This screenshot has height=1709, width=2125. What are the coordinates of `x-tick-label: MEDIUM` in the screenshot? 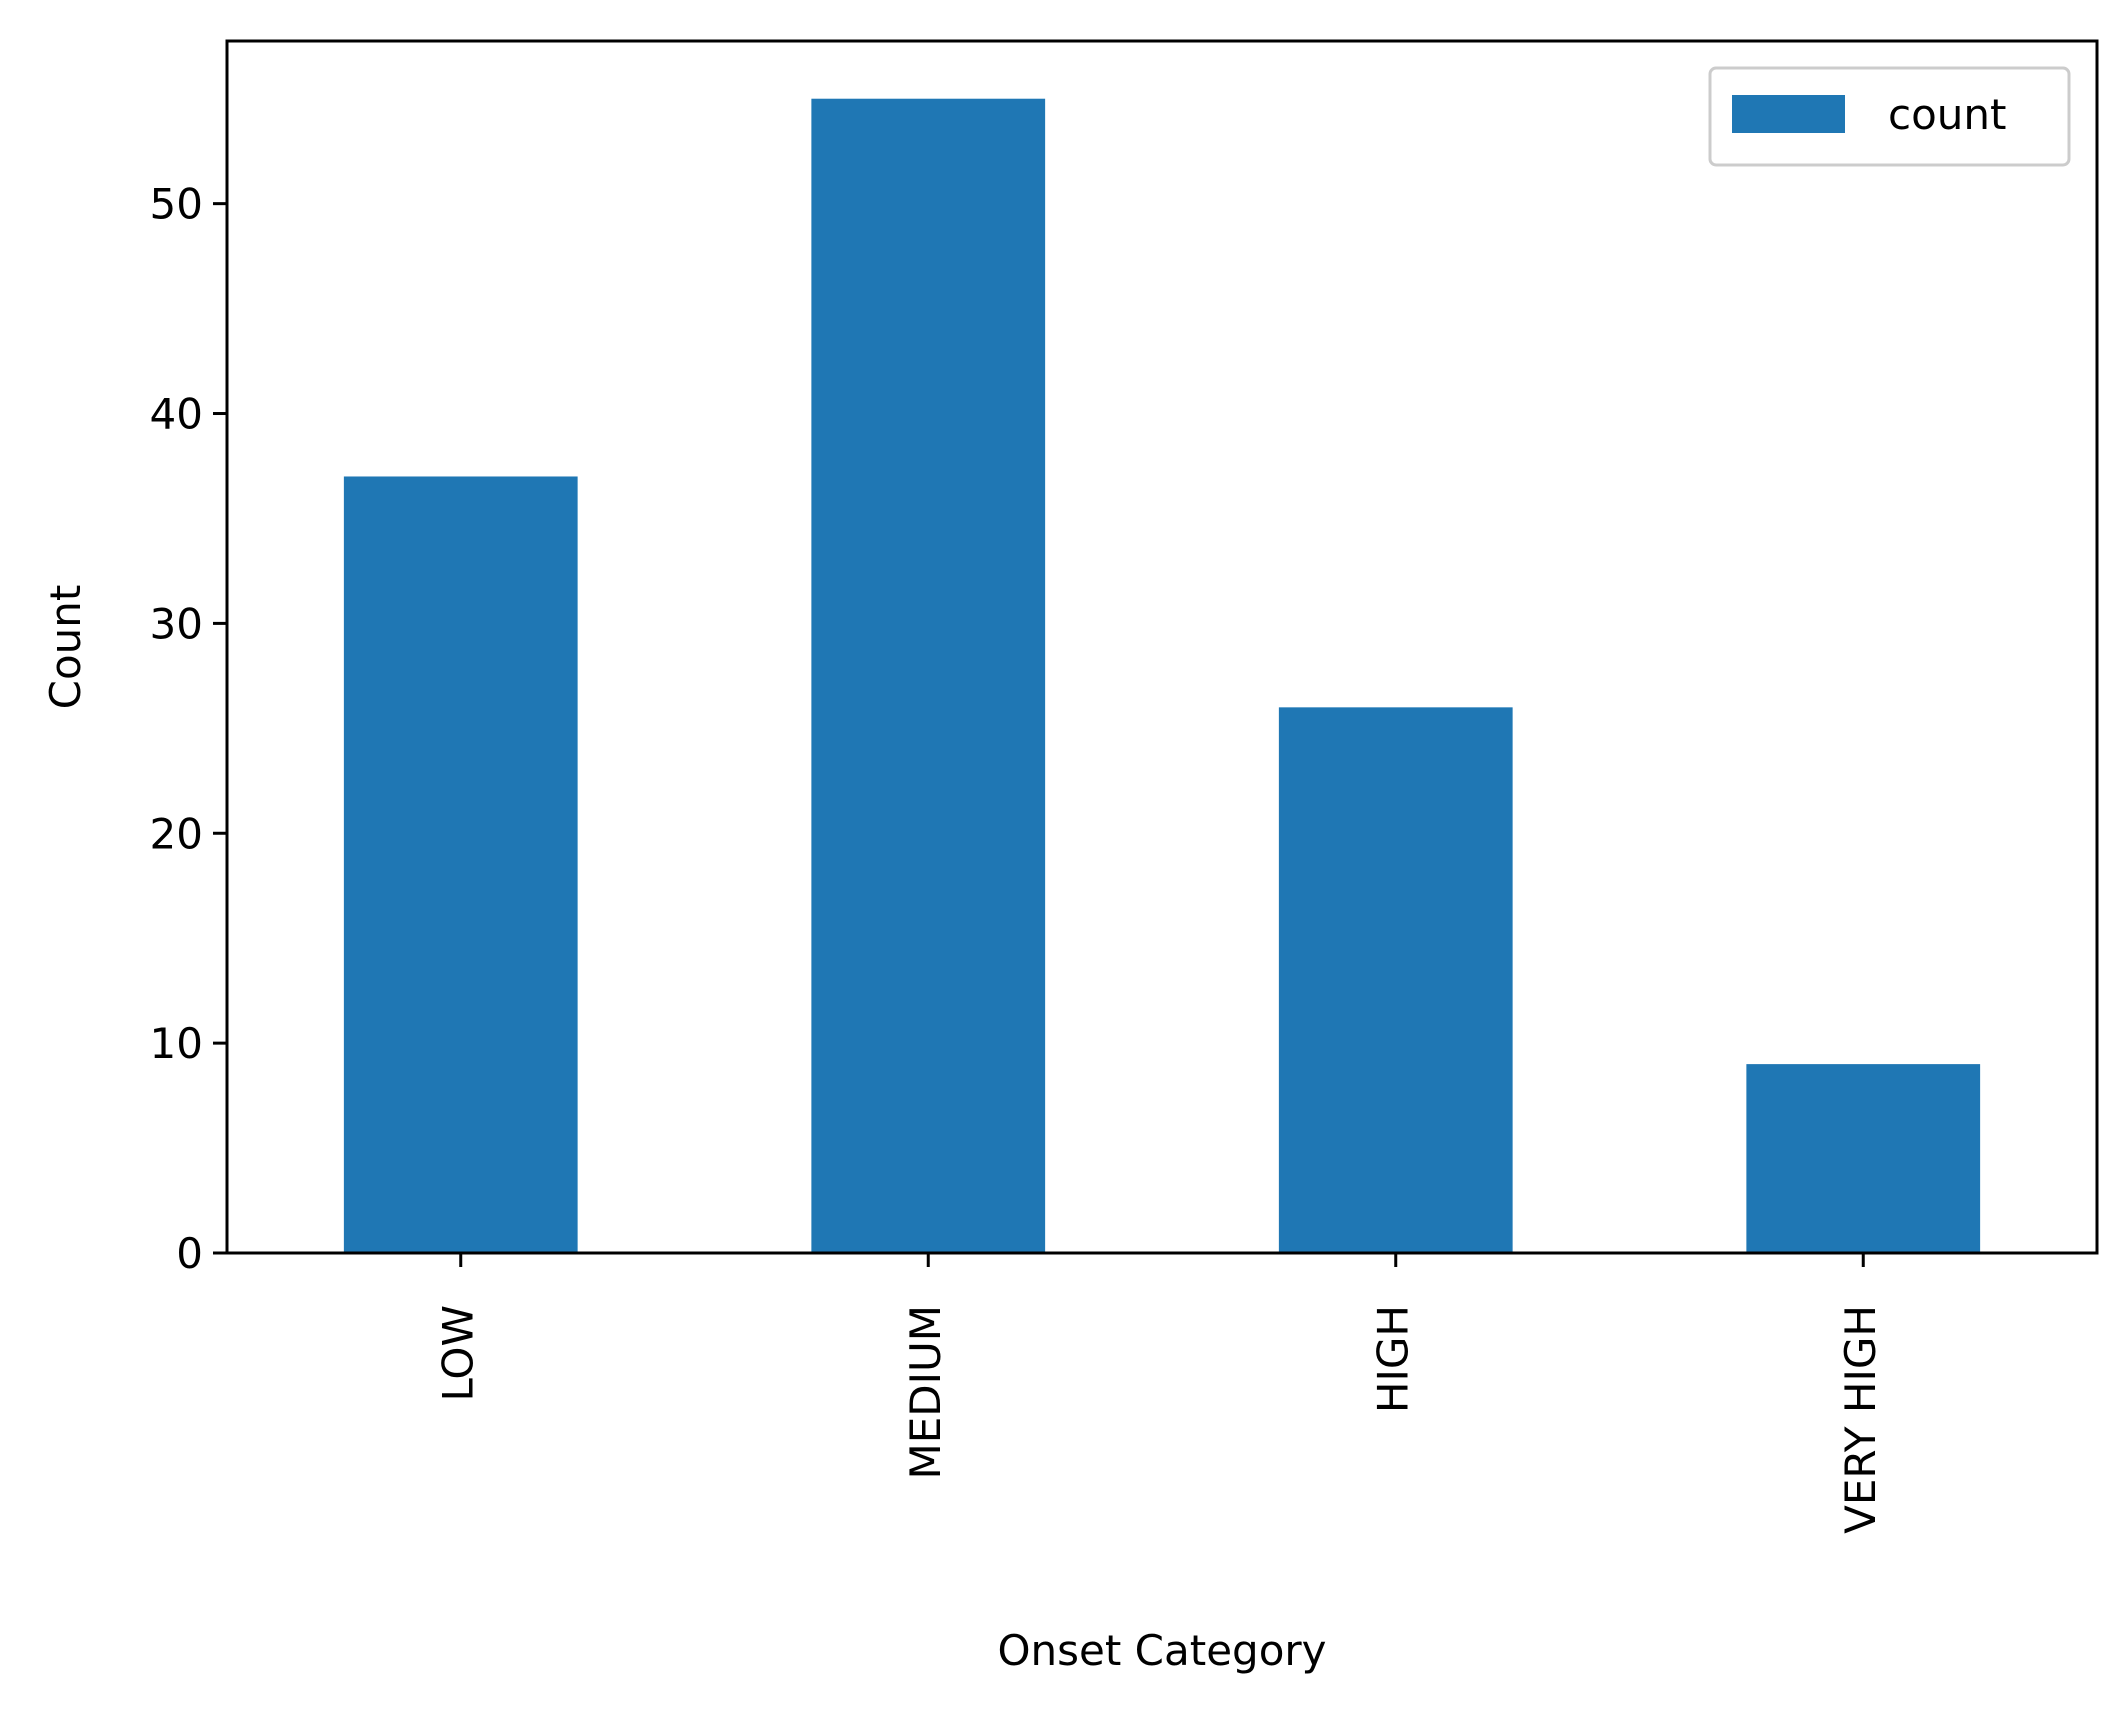 It's located at (925, 1392).